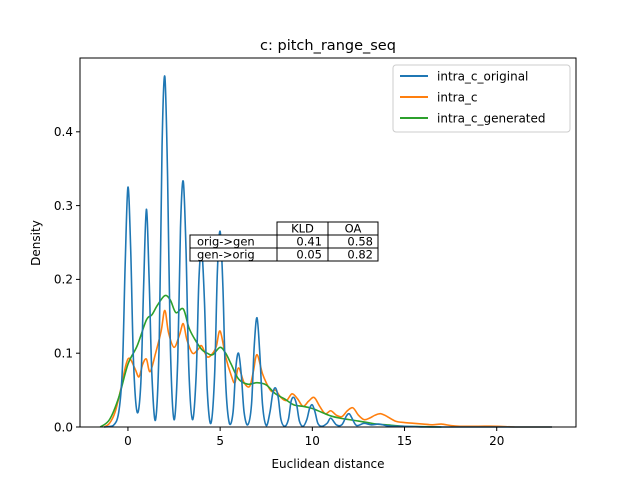  What do you see at coordinates (220, 441) in the screenshot?
I see `x-tick-label: 5` at bounding box center [220, 441].